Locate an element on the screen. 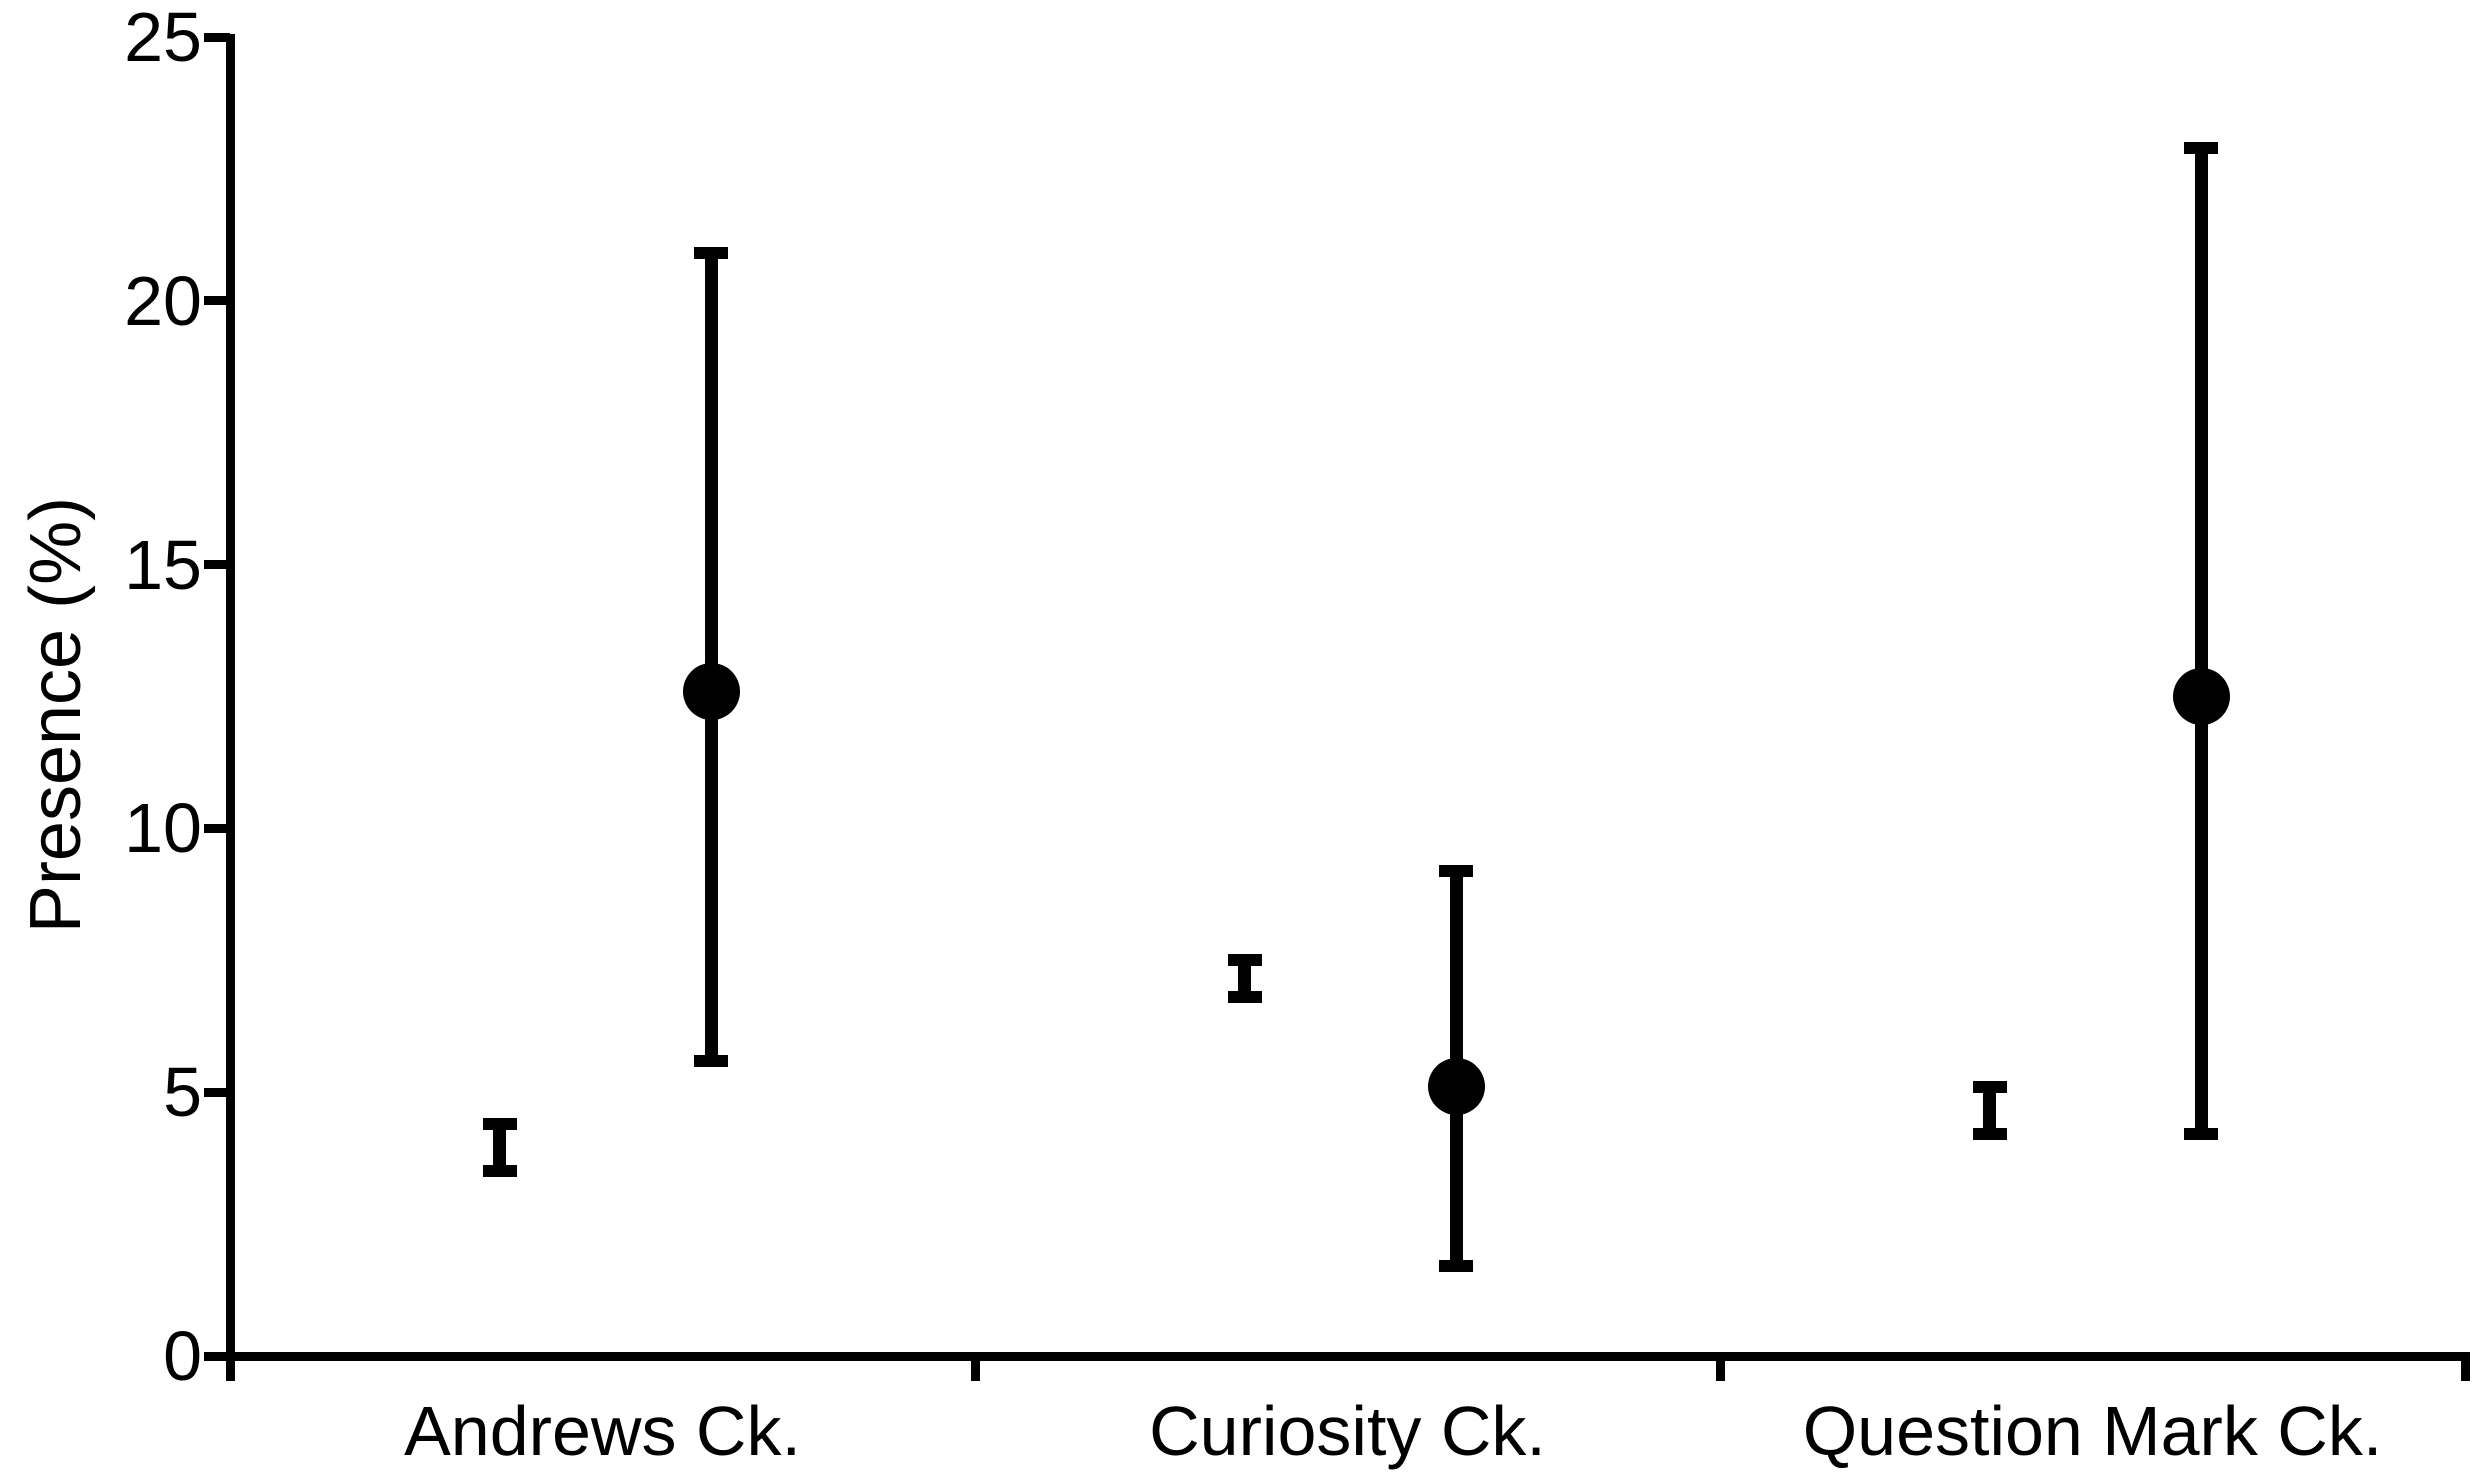  y-tick-label: 25 is located at coordinates (163, 38).